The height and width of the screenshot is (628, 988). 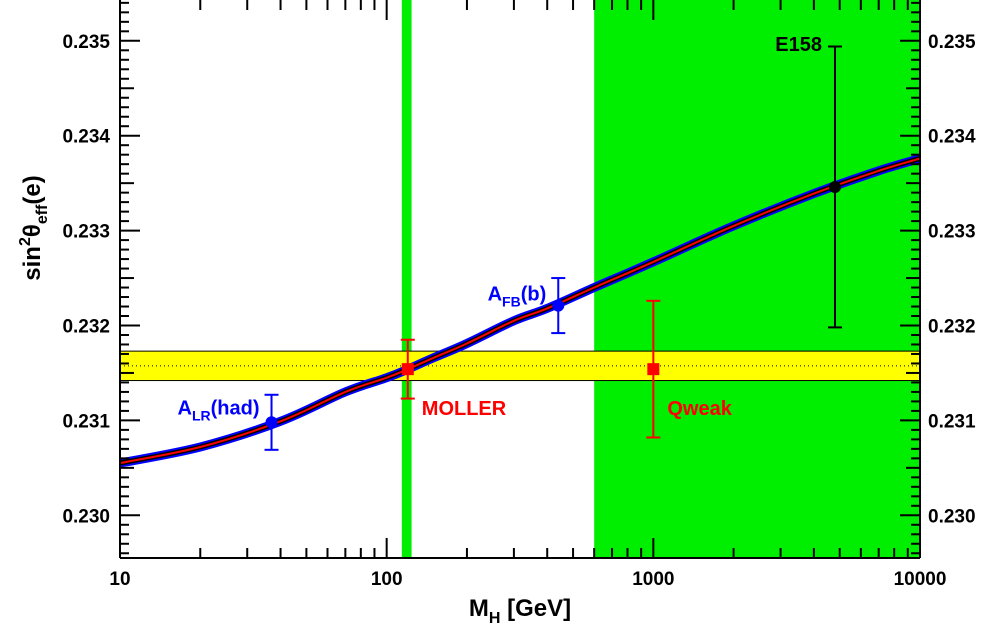 What do you see at coordinates (798, 45) in the screenshot?
I see `point-label-4: E158` at bounding box center [798, 45].